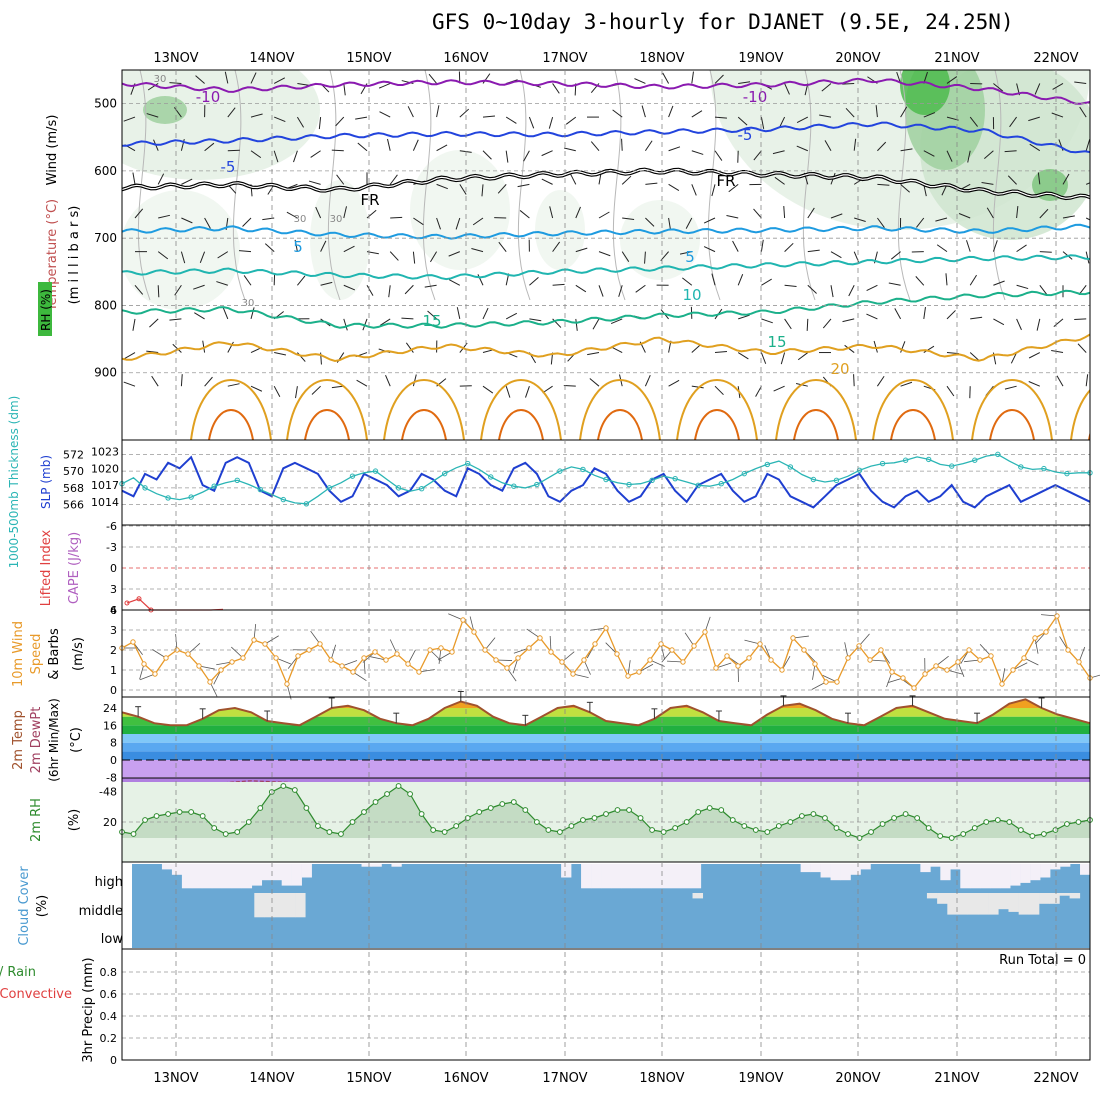 Image resolution: width=1100 pixels, height=1100 pixels. I want to click on day-label-top: 19NOV, so click(760, 58).